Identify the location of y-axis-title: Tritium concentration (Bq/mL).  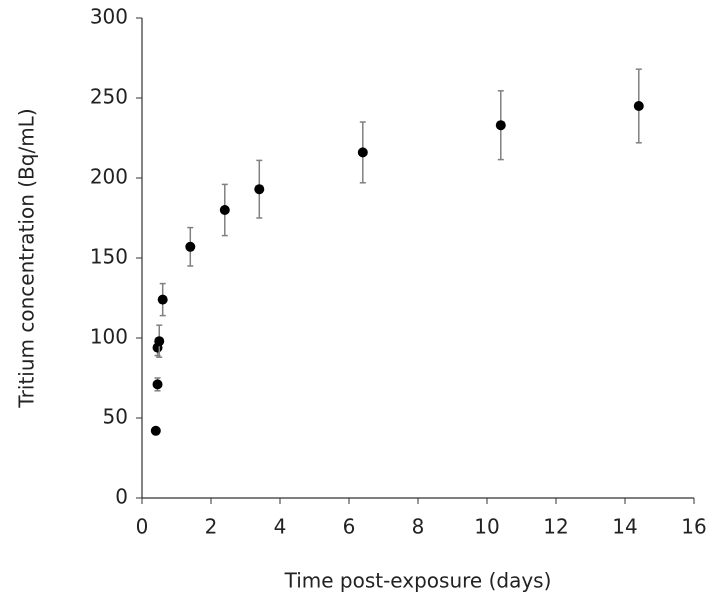
(27, 258).